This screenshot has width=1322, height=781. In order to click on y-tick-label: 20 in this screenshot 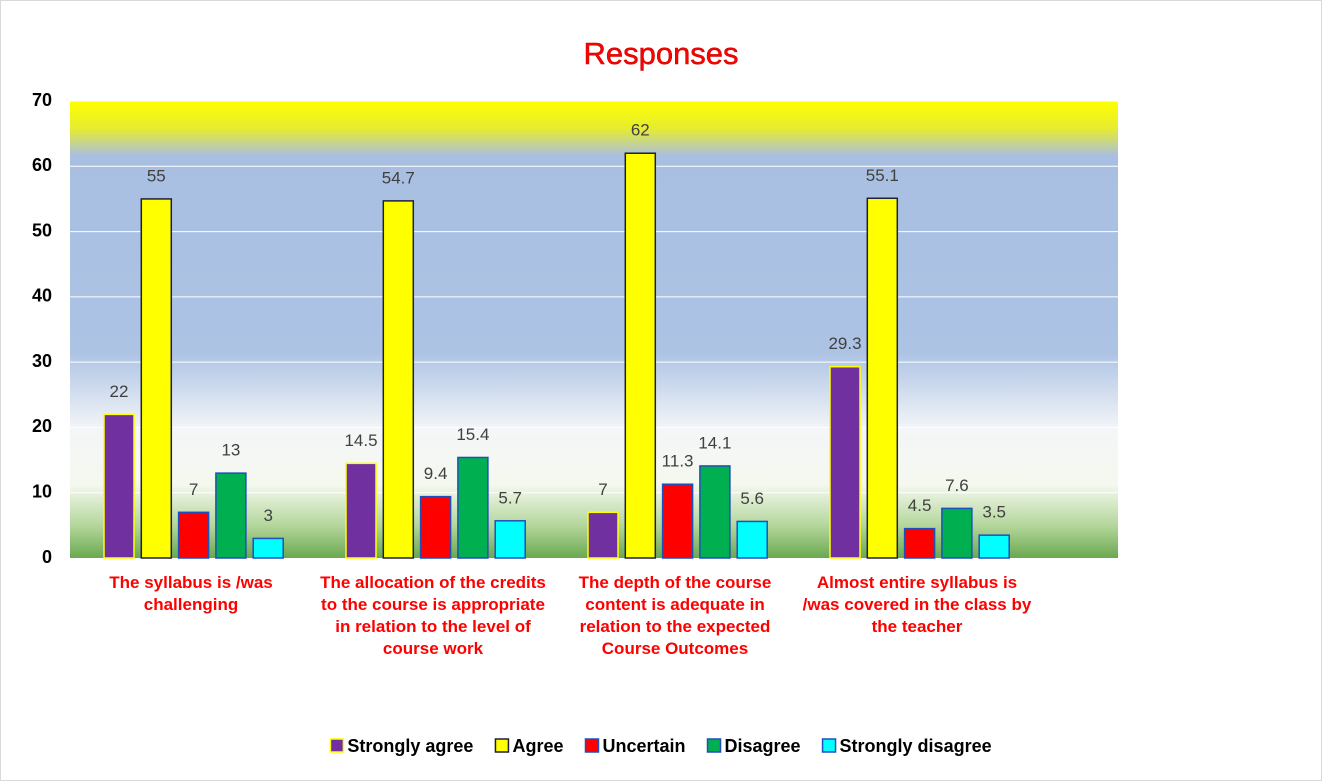, I will do `click(42, 426)`.